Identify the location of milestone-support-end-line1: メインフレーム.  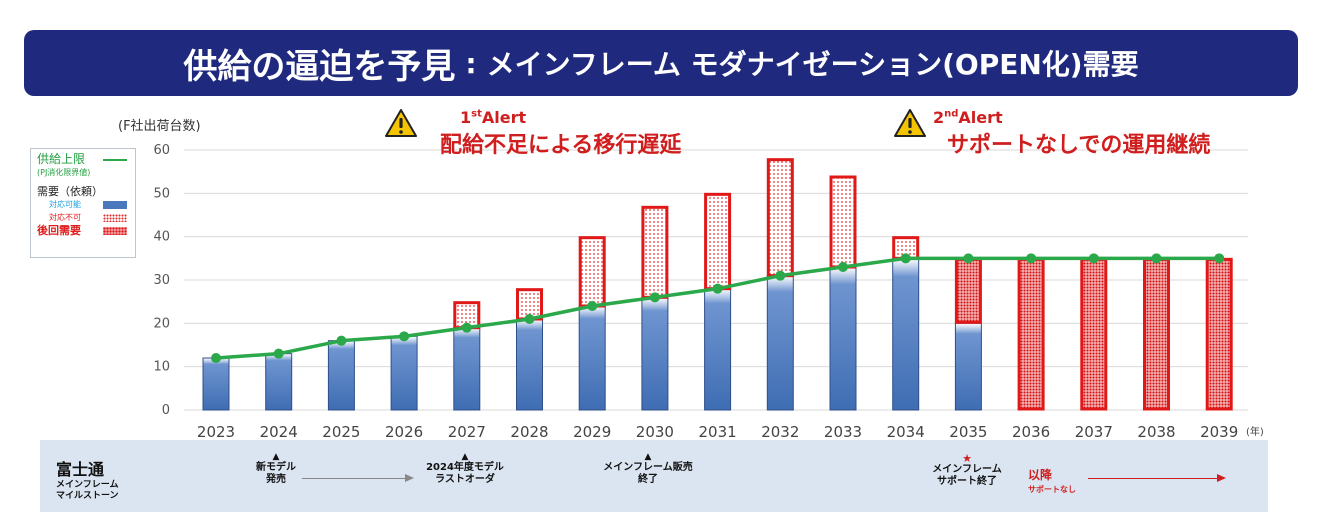
(967, 469).